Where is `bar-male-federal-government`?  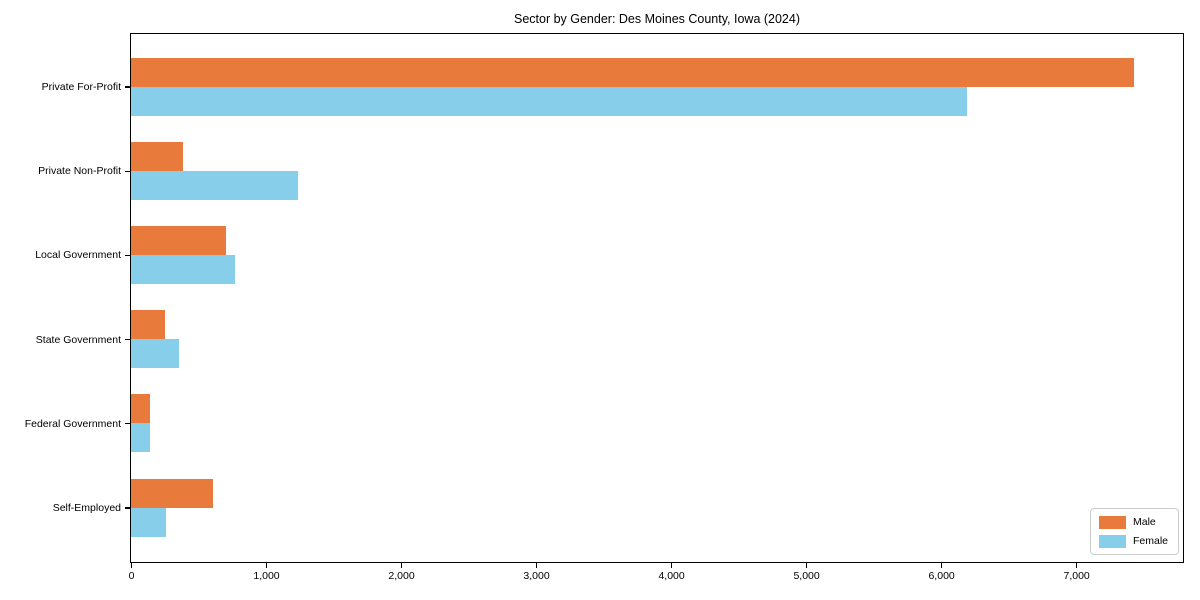 bar-male-federal-government is located at coordinates (140, 409).